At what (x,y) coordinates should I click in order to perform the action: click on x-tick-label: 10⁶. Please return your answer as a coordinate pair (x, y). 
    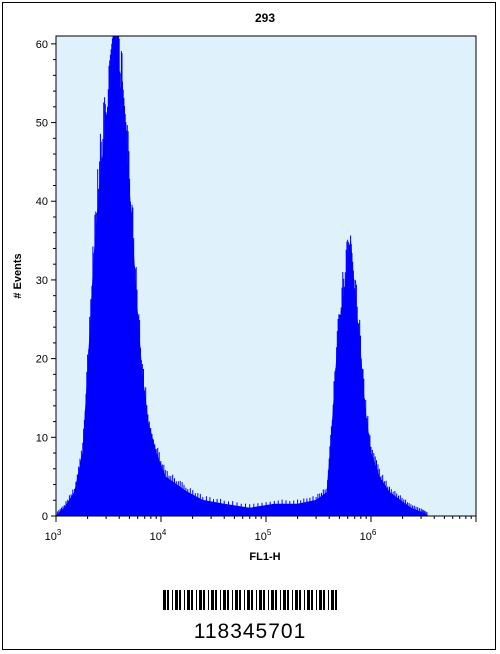
    Looking at the image, I should click on (368, 535).